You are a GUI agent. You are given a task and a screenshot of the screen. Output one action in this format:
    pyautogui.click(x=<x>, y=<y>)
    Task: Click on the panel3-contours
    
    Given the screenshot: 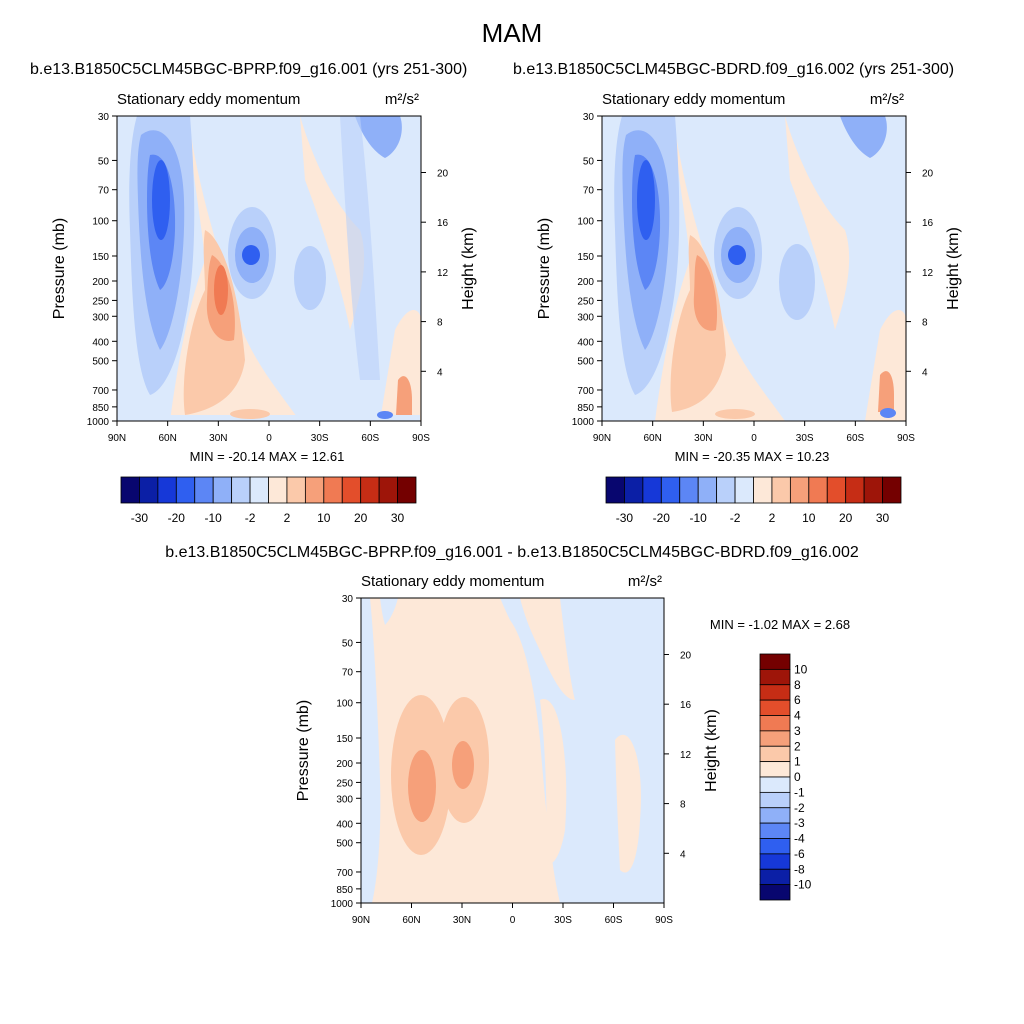 What is the action you would take?
    pyautogui.click(x=512, y=750)
    